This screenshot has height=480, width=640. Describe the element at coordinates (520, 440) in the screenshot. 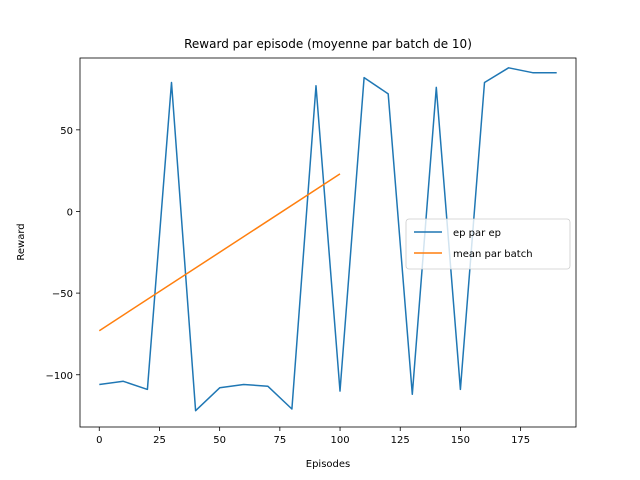

I see `x-tick-label: 175` at that location.